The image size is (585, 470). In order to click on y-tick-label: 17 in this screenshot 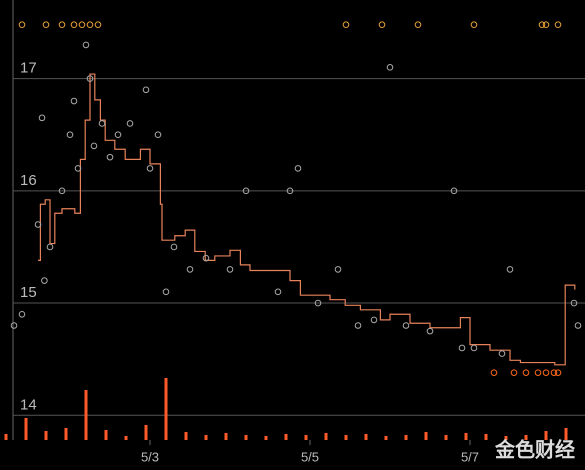, I will do `click(28, 68)`.